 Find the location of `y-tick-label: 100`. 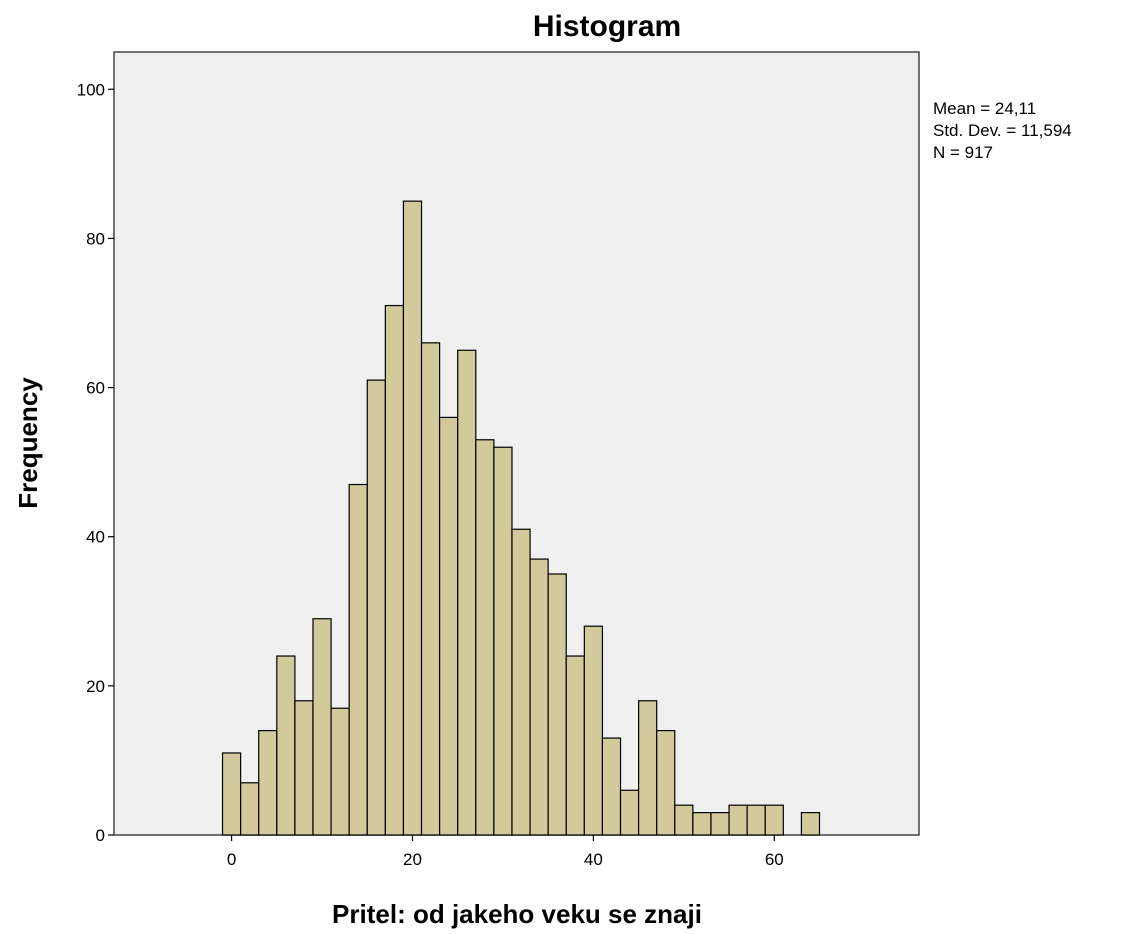

y-tick-label: 100 is located at coordinates (91, 89).